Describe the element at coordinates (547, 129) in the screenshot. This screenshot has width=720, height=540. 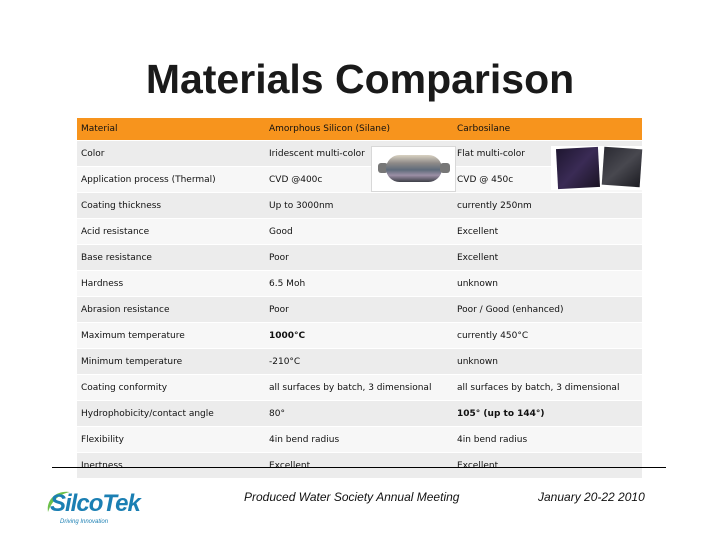
I see `table-cell: Carbosilane` at that location.